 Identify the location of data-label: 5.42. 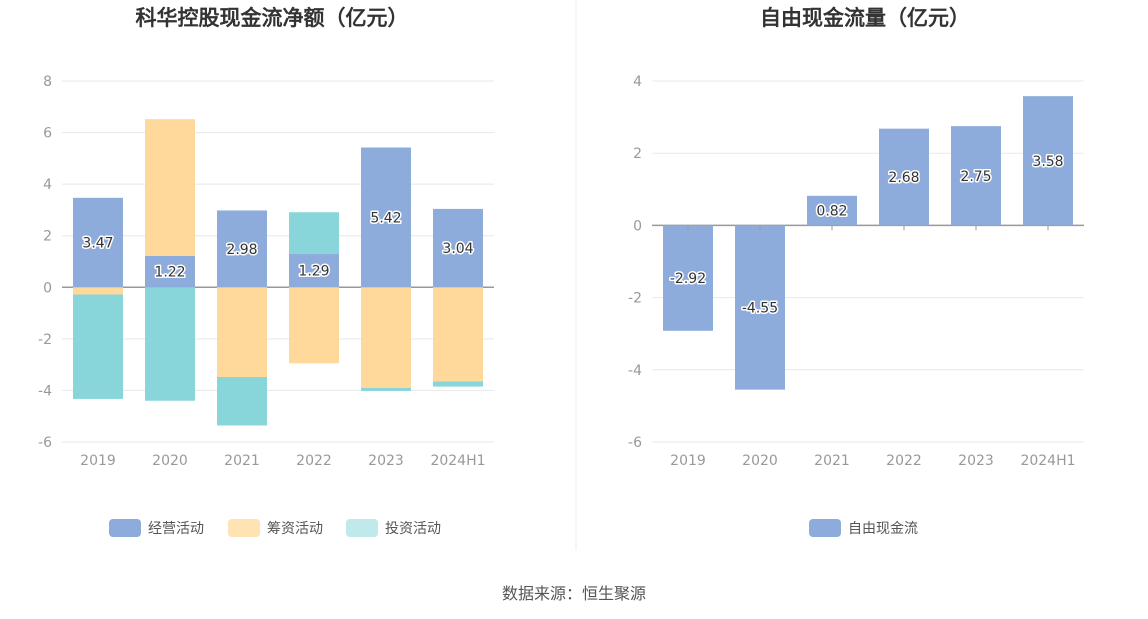
(385, 218).